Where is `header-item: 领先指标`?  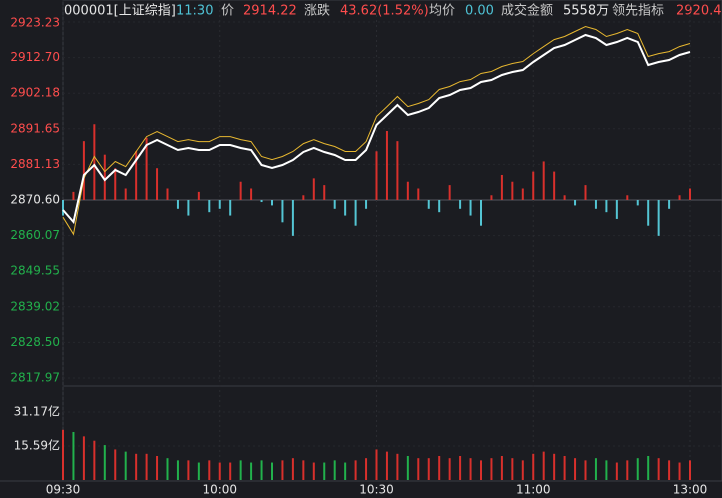 header-item: 领先指标 is located at coordinates (638, 11).